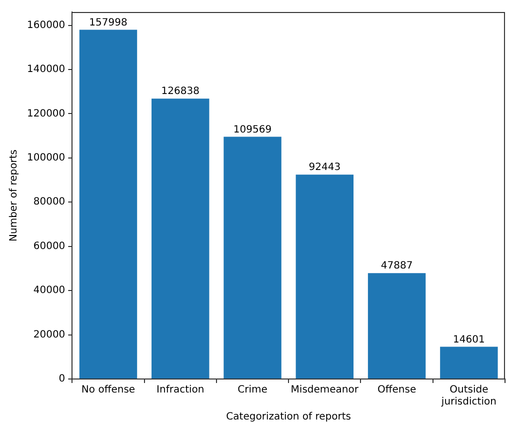 This screenshot has width=506, height=423. I want to click on x-tick-label: Crime, so click(253, 390).